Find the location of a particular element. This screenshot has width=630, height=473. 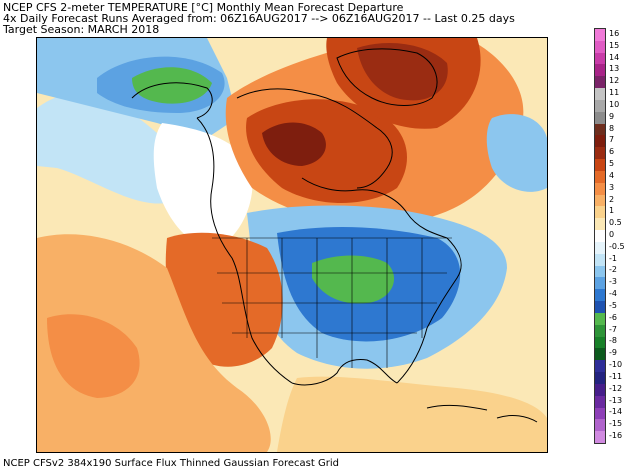

caribbean-warm is located at coordinates (412, 414).